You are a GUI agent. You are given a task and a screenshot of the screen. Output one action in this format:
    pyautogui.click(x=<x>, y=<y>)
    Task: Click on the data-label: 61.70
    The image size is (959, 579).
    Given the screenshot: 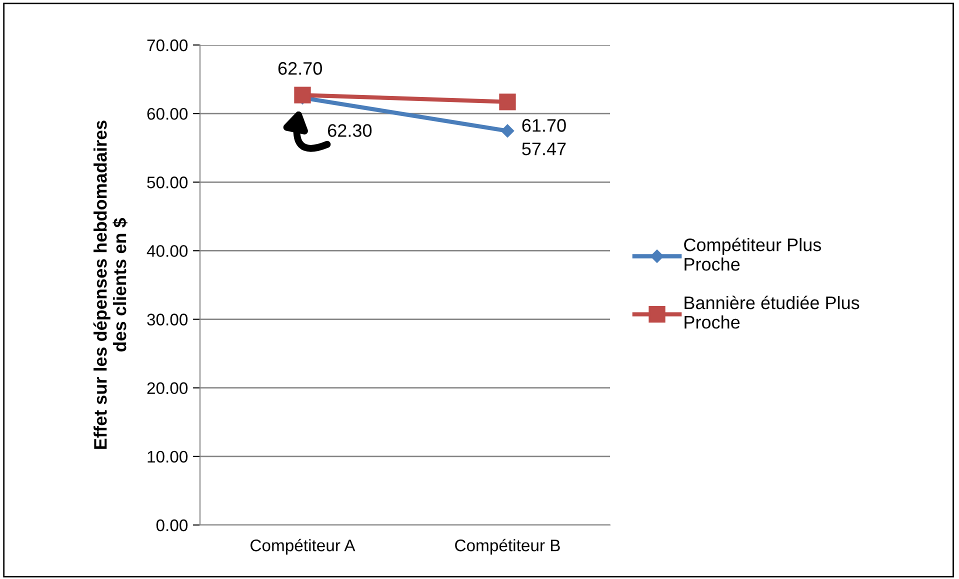 What is the action you would take?
    pyautogui.click(x=544, y=125)
    